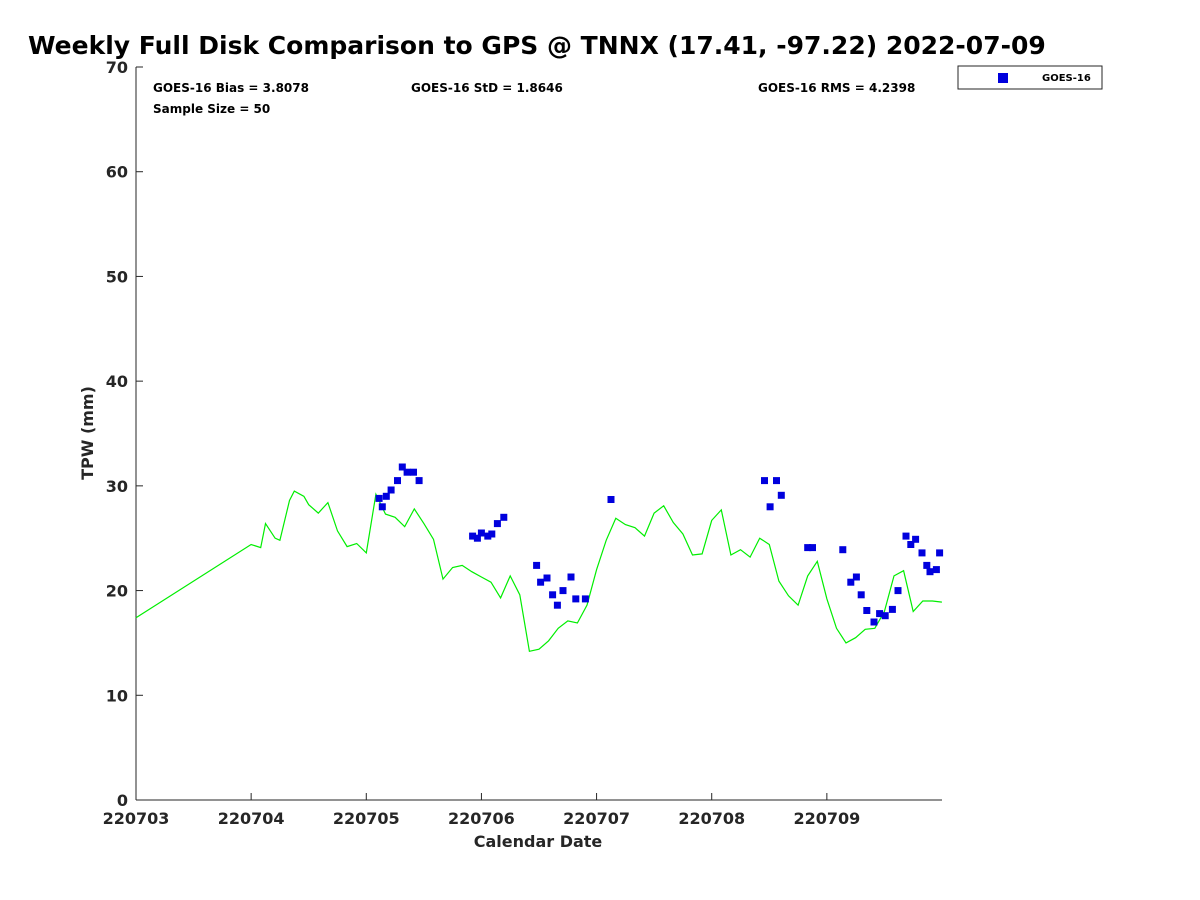 The width and height of the screenshot is (1200, 900). I want to click on bias-stat: GOES-16 Bias = 3.8078, so click(231, 88).